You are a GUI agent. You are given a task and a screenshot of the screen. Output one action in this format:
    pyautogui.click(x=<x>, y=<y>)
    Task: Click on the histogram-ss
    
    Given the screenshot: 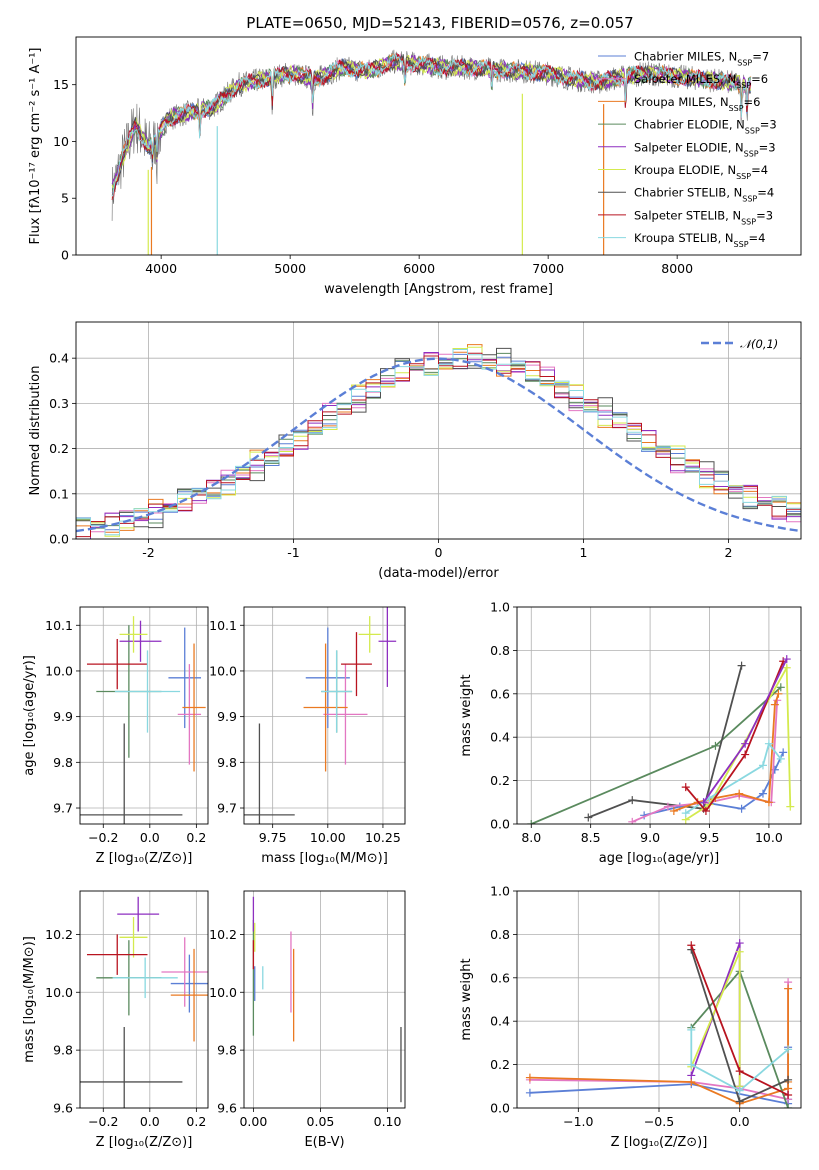 What is the action you would take?
    pyautogui.click(x=438, y=445)
    